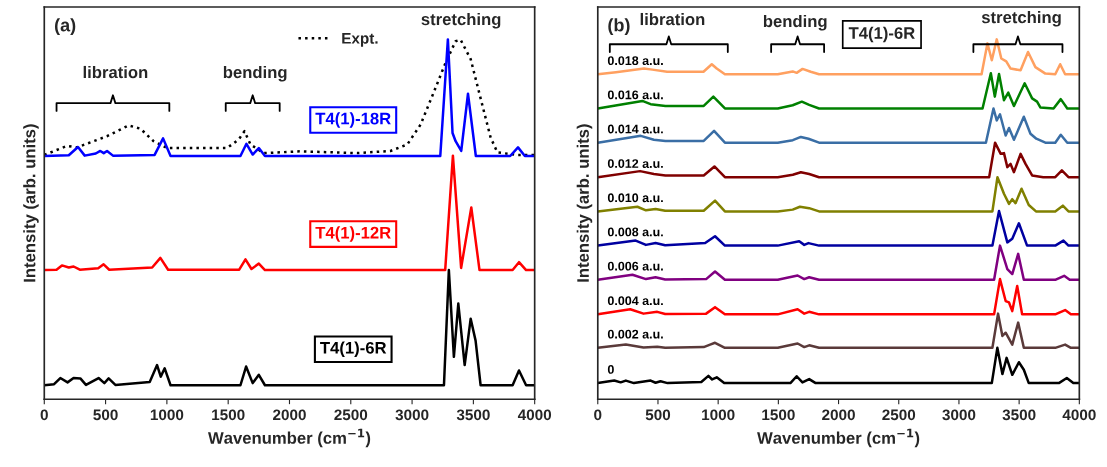  Describe the element at coordinates (881, 34) in the screenshot. I see `annotation: T4(1)-6R` at that location.